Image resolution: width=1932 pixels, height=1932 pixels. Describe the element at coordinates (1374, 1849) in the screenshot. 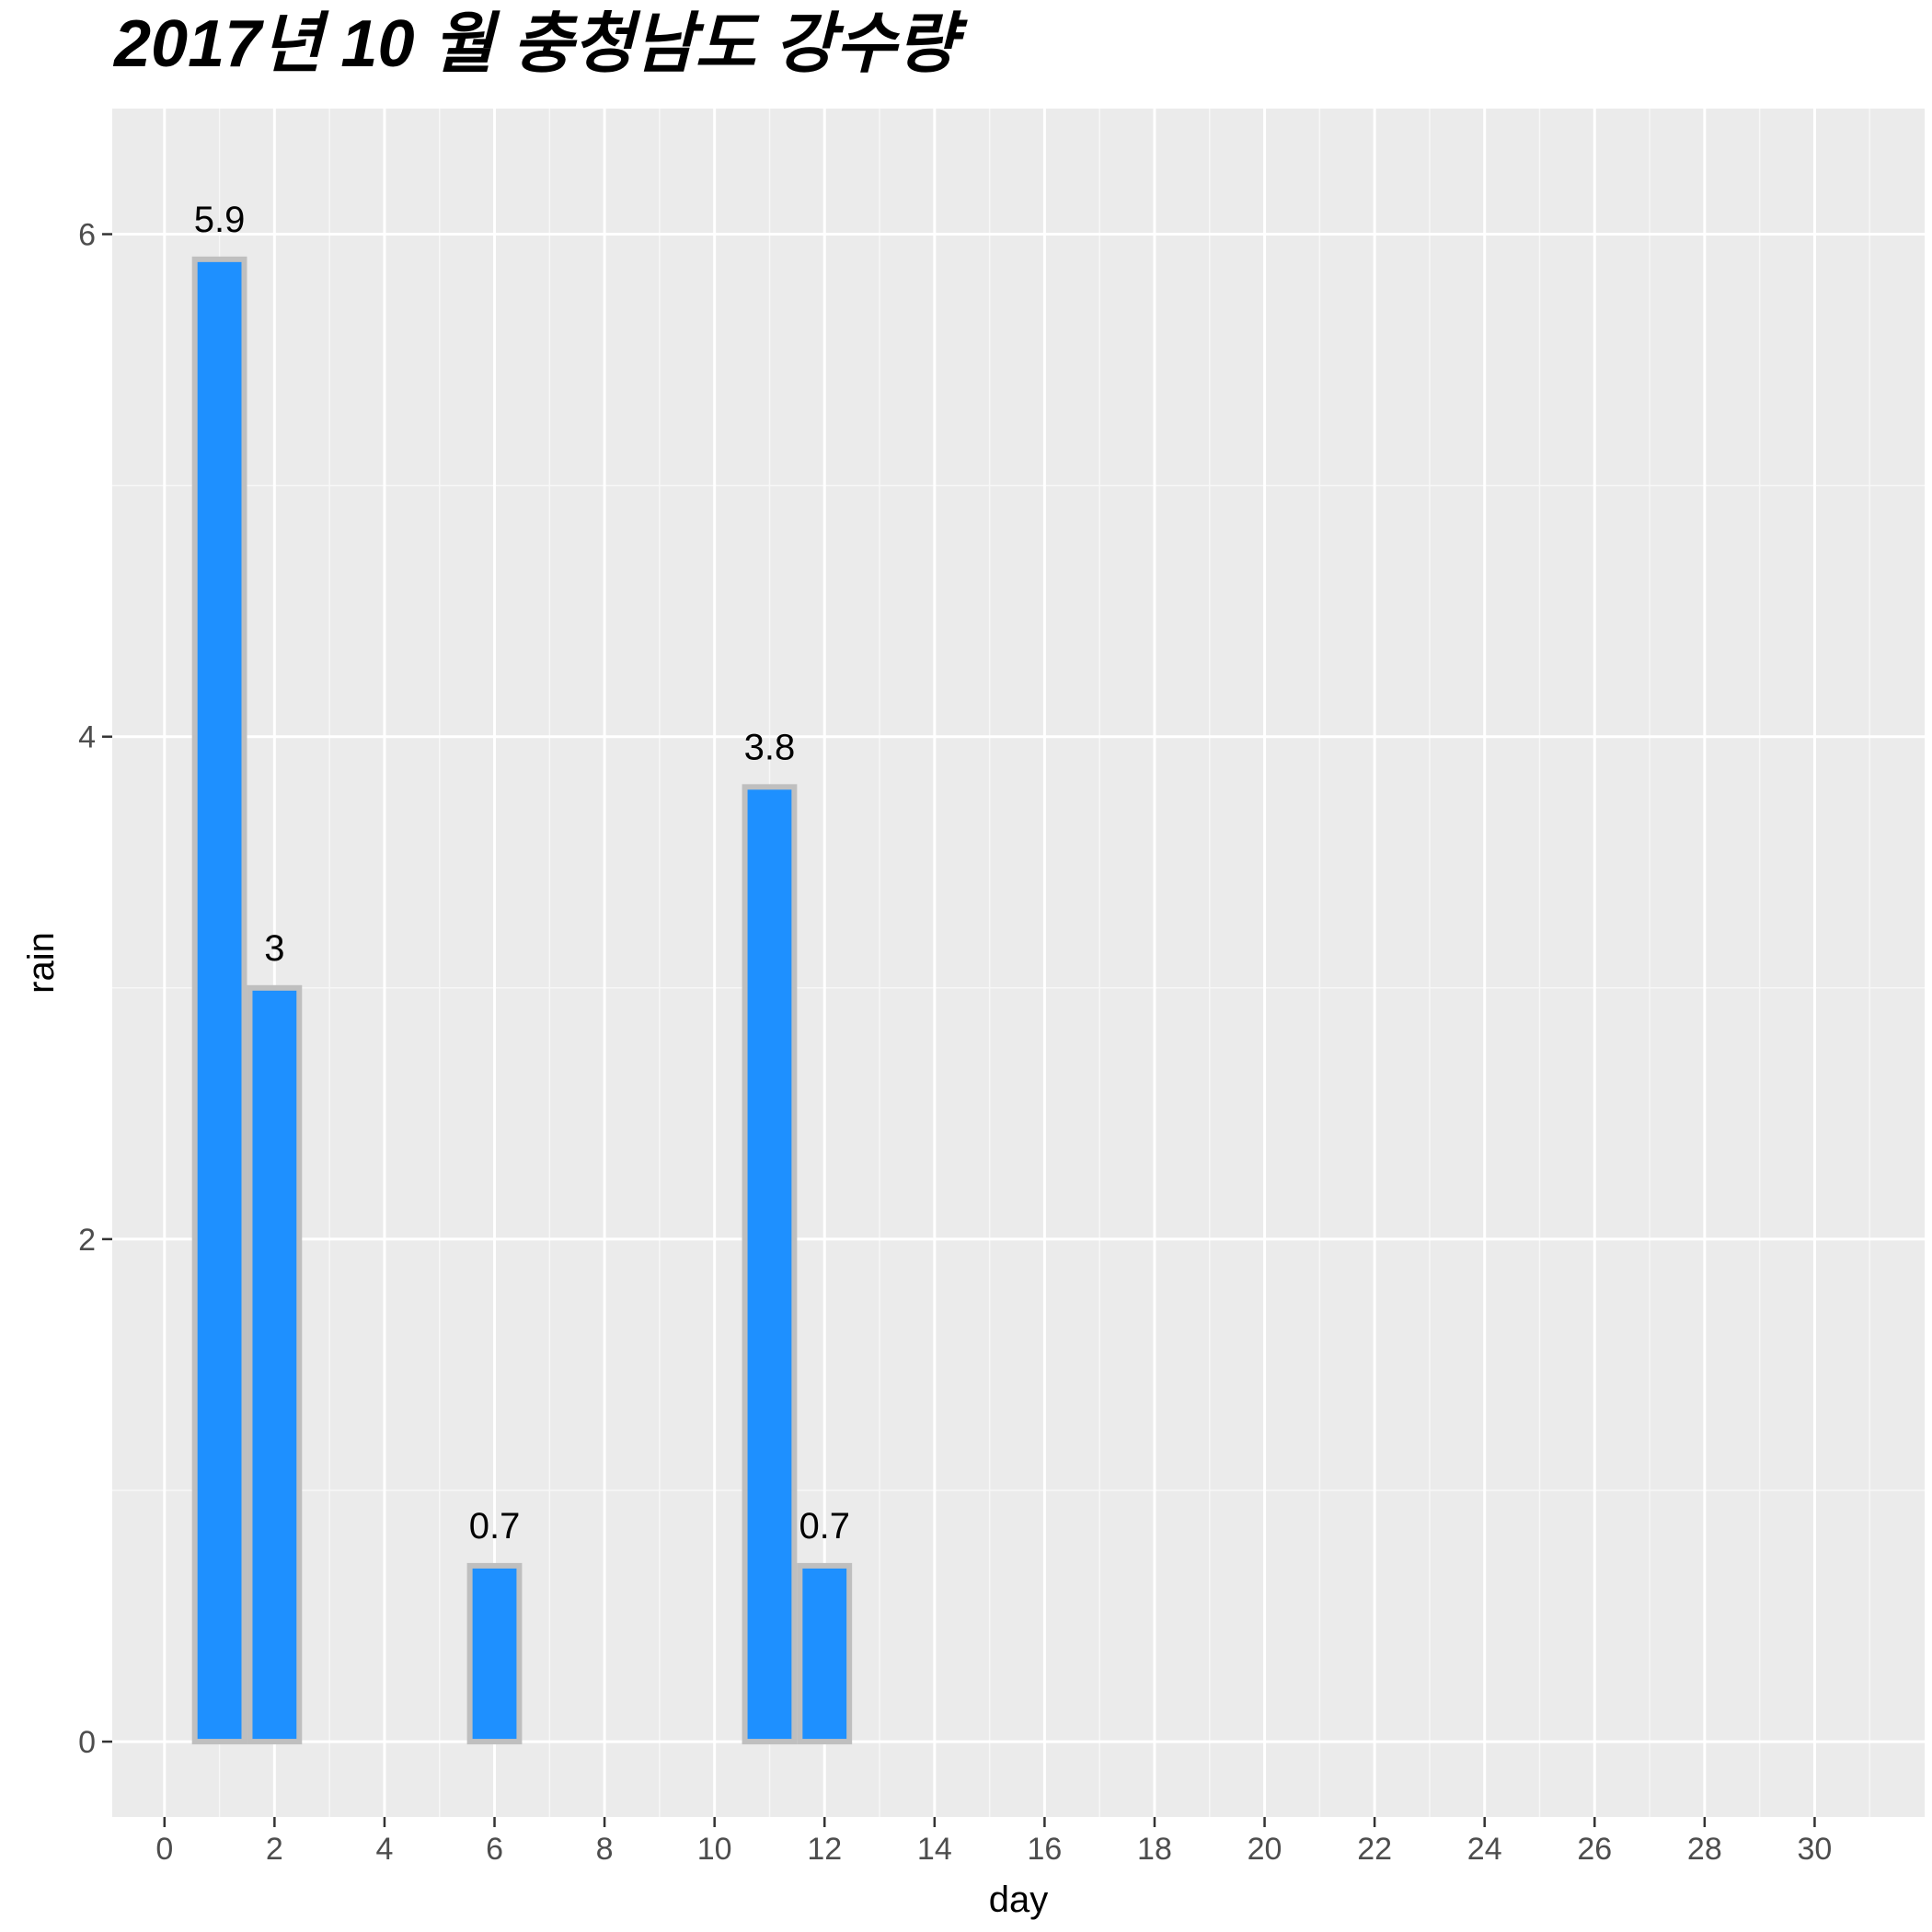

I see `x-tick-label: 22` at that location.